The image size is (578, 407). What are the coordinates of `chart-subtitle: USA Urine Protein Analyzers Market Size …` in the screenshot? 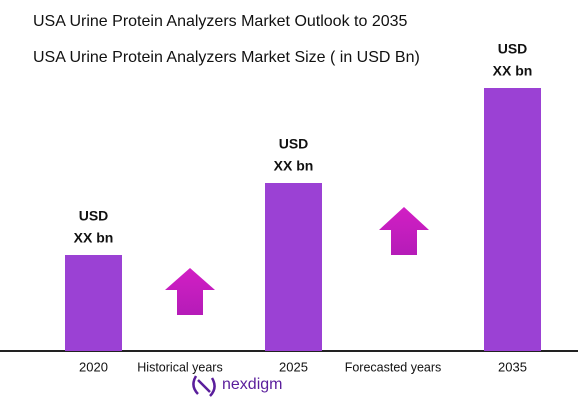 It's located at (226, 57).